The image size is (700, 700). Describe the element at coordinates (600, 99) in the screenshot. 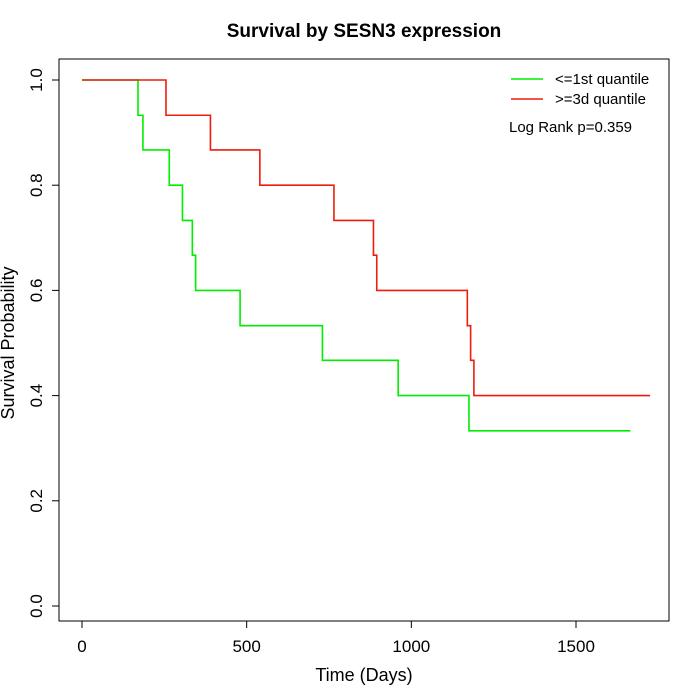

I see `legend-label-high: >=3d quantile` at that location.